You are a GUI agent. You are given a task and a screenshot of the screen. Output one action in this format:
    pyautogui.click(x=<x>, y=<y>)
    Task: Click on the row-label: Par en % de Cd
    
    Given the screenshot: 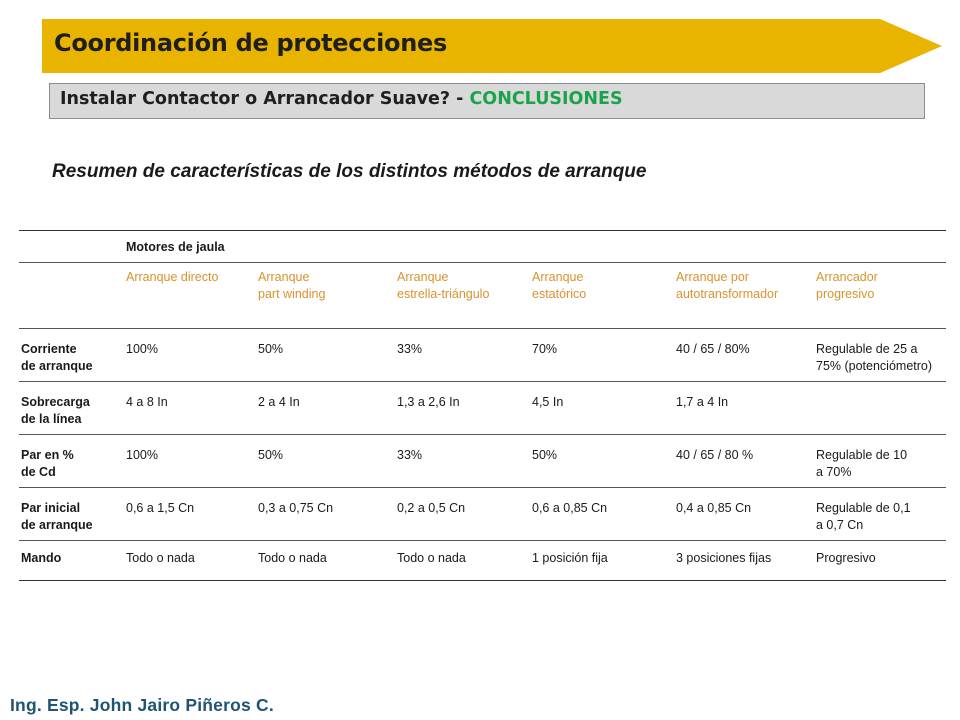 What is the action you would take?
    pyautogui.click(x=47, y=463)
    